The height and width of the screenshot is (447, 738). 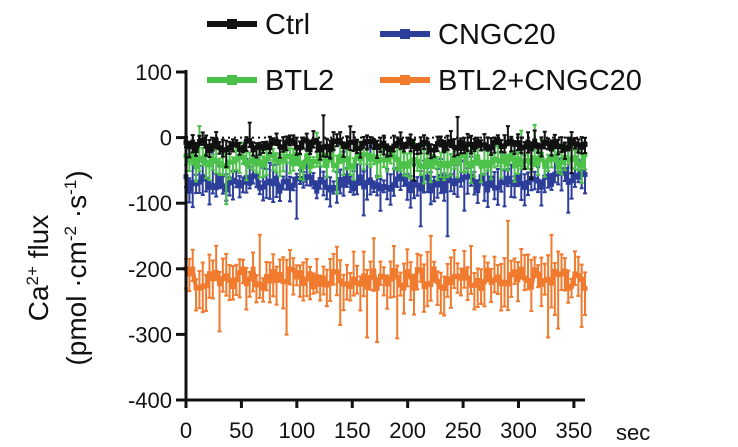 I want to click on legend-item: CNGC20, so click(x=468, y=35).